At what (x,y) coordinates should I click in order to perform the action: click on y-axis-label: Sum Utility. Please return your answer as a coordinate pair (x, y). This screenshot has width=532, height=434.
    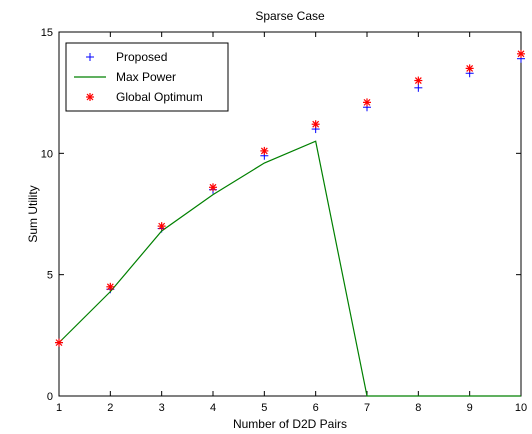
    Looking at the image, I should click on (33, 213).